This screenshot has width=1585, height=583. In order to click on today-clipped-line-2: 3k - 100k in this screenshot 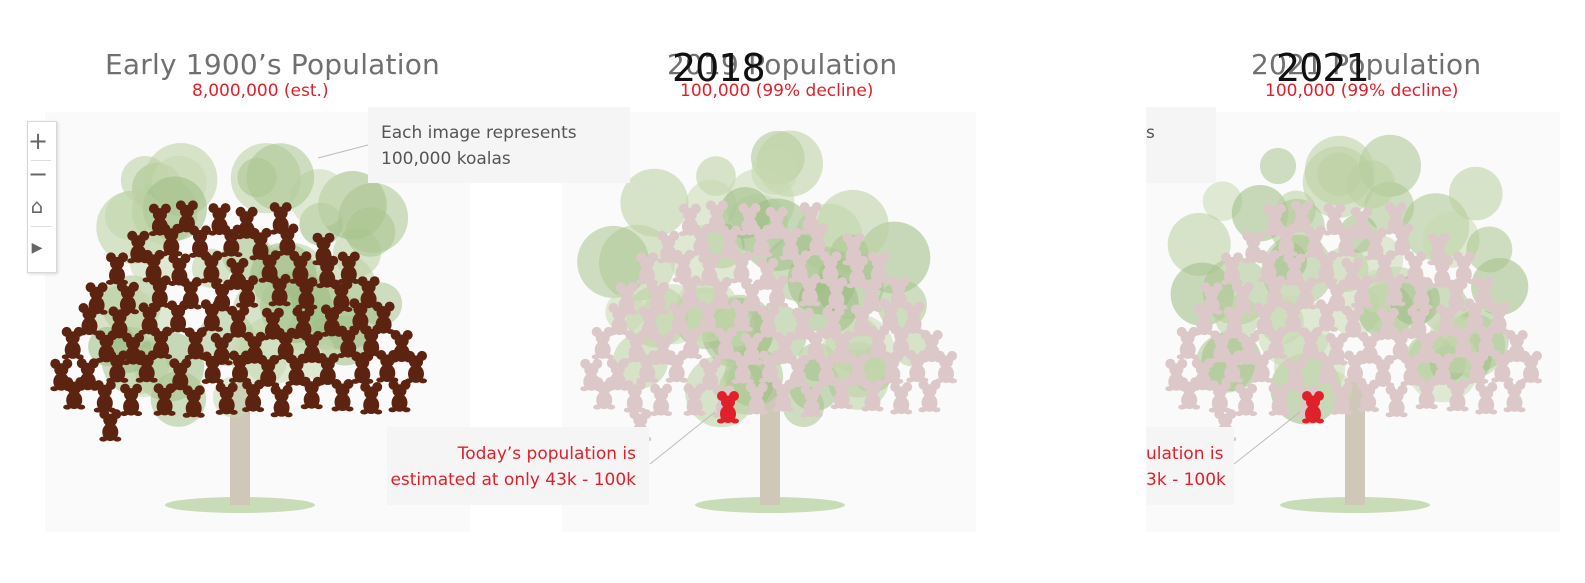, I will do `click(1186, 480)`.